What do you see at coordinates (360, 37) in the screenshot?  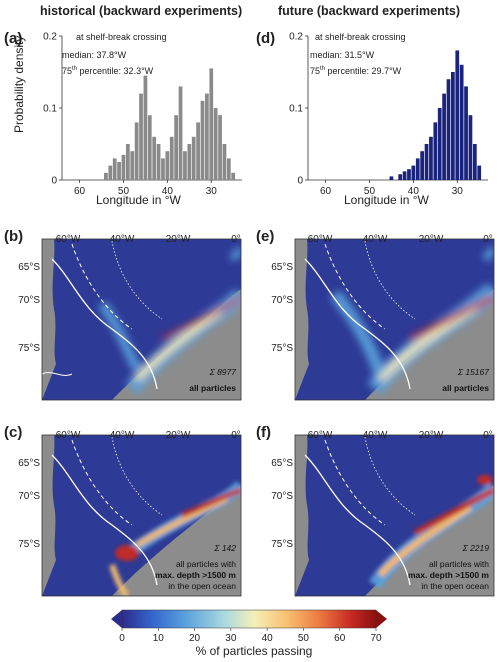 I see `caption-d: at shelf-break crossing` at bounding box center [360, 37].